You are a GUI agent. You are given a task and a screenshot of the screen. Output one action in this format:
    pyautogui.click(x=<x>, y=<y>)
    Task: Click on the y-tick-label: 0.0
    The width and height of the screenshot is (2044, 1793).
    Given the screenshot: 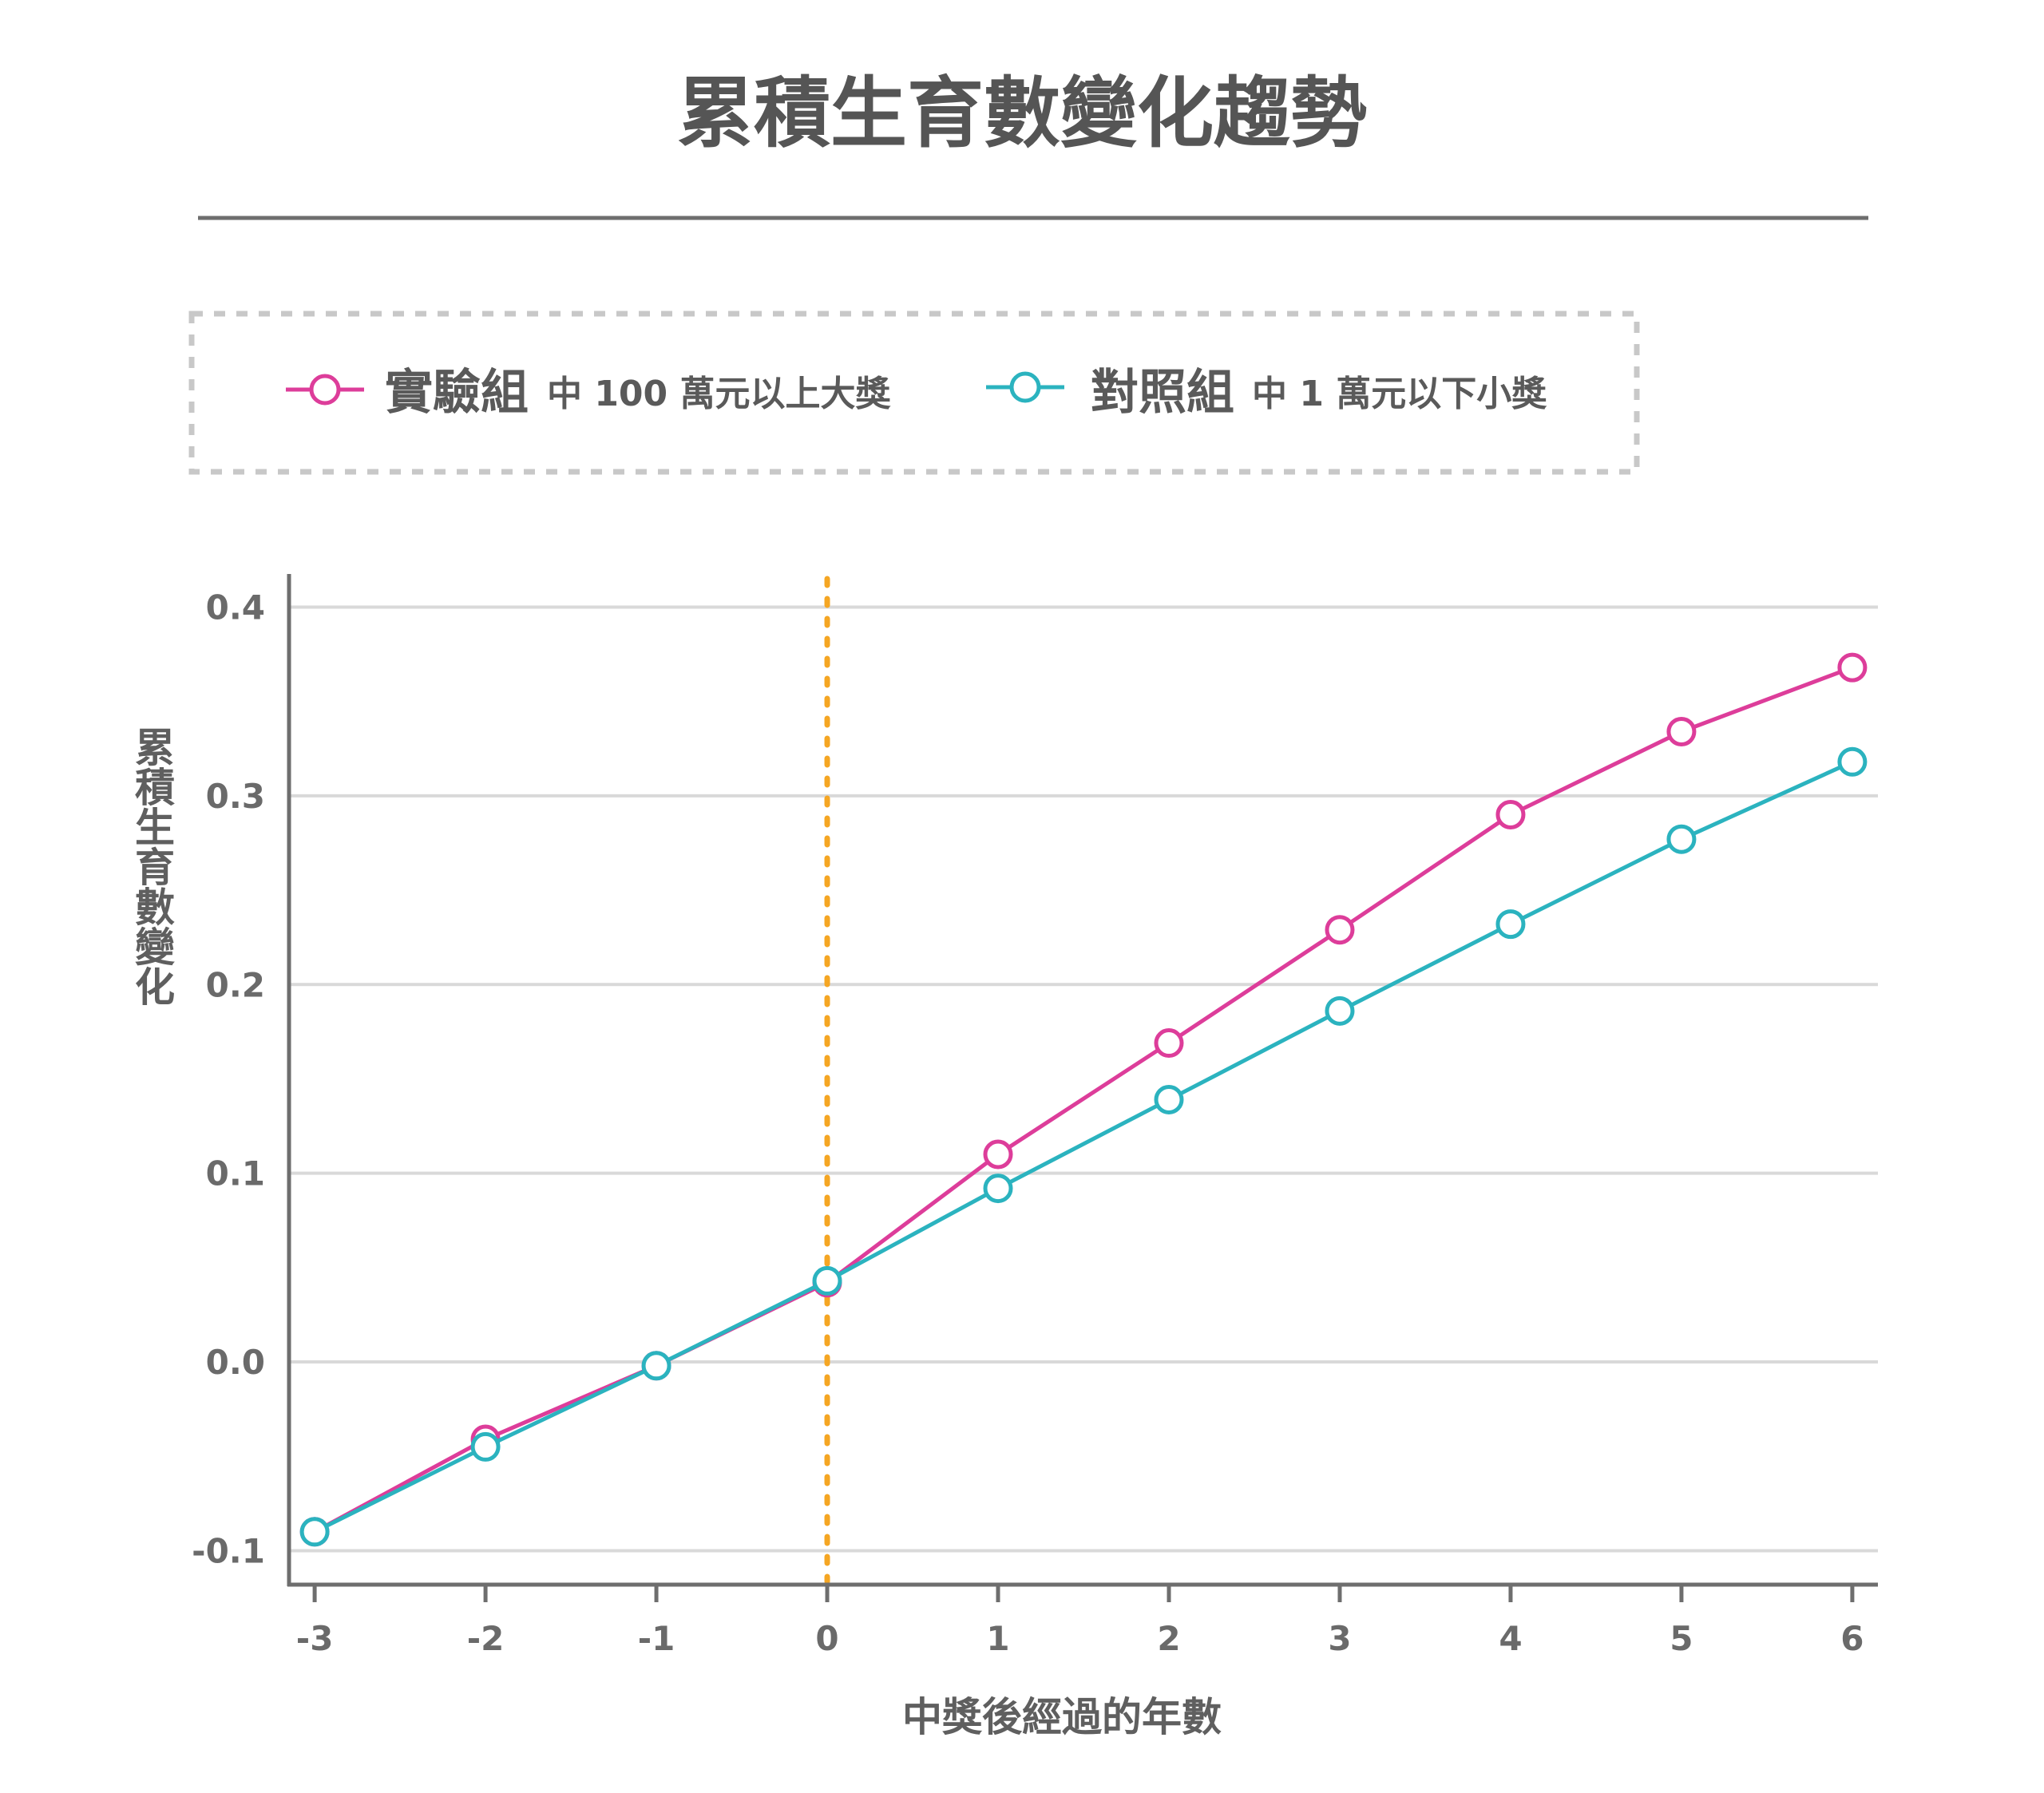 What is the action you would take?
    pyautogui.click(x=235, y=1363)
    